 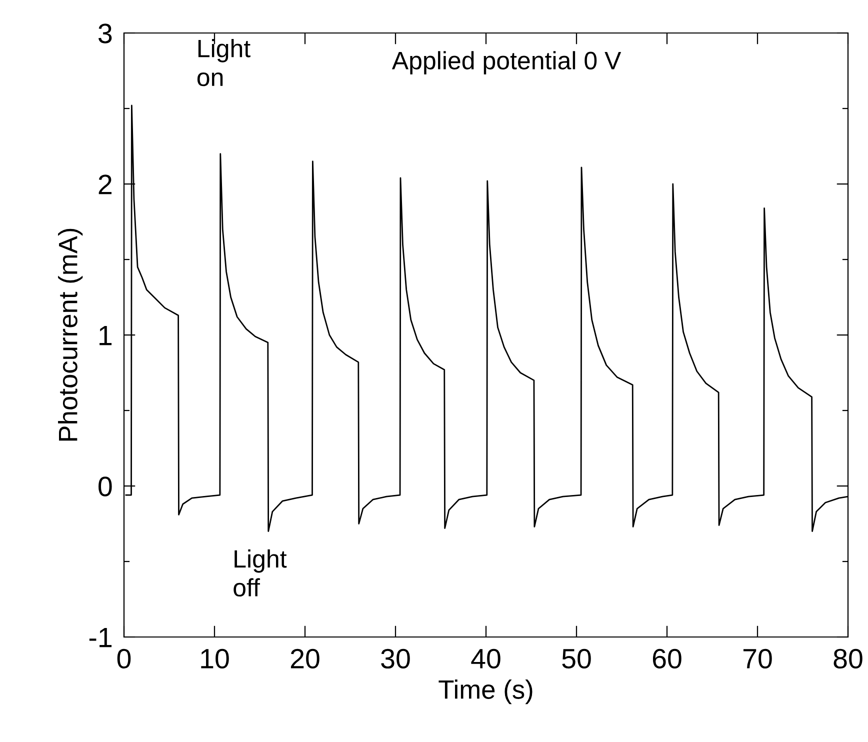 I want to click on y-tick-label: 2, so click(x=105, y=184).